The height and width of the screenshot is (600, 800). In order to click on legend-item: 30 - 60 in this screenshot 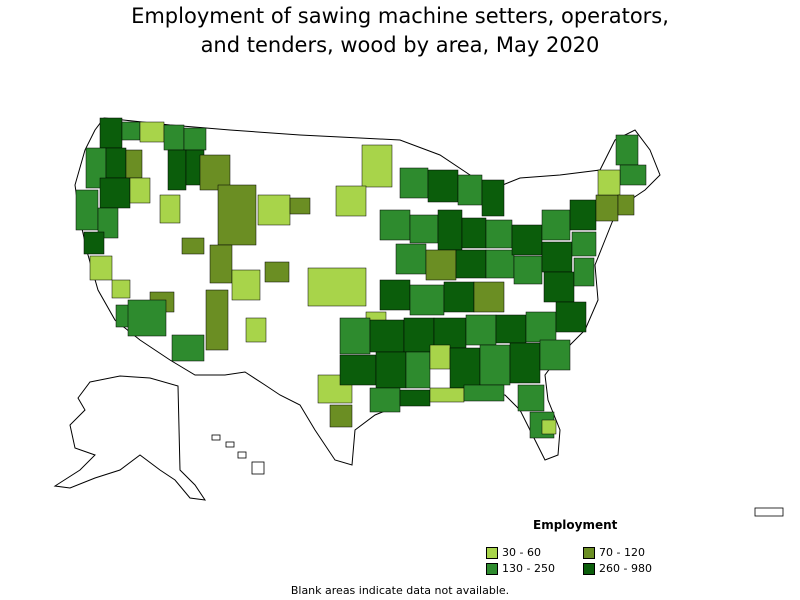, I will do `click(534, 552)`.